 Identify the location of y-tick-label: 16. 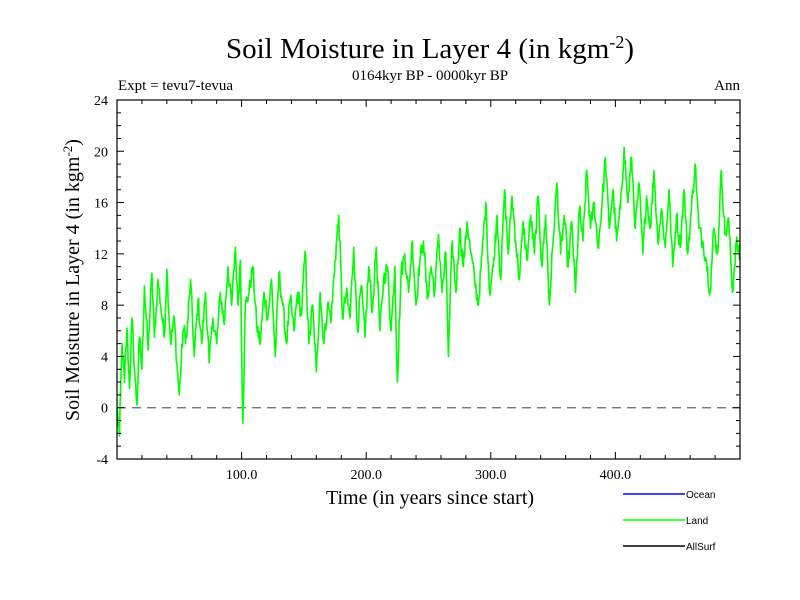
(101, 204).